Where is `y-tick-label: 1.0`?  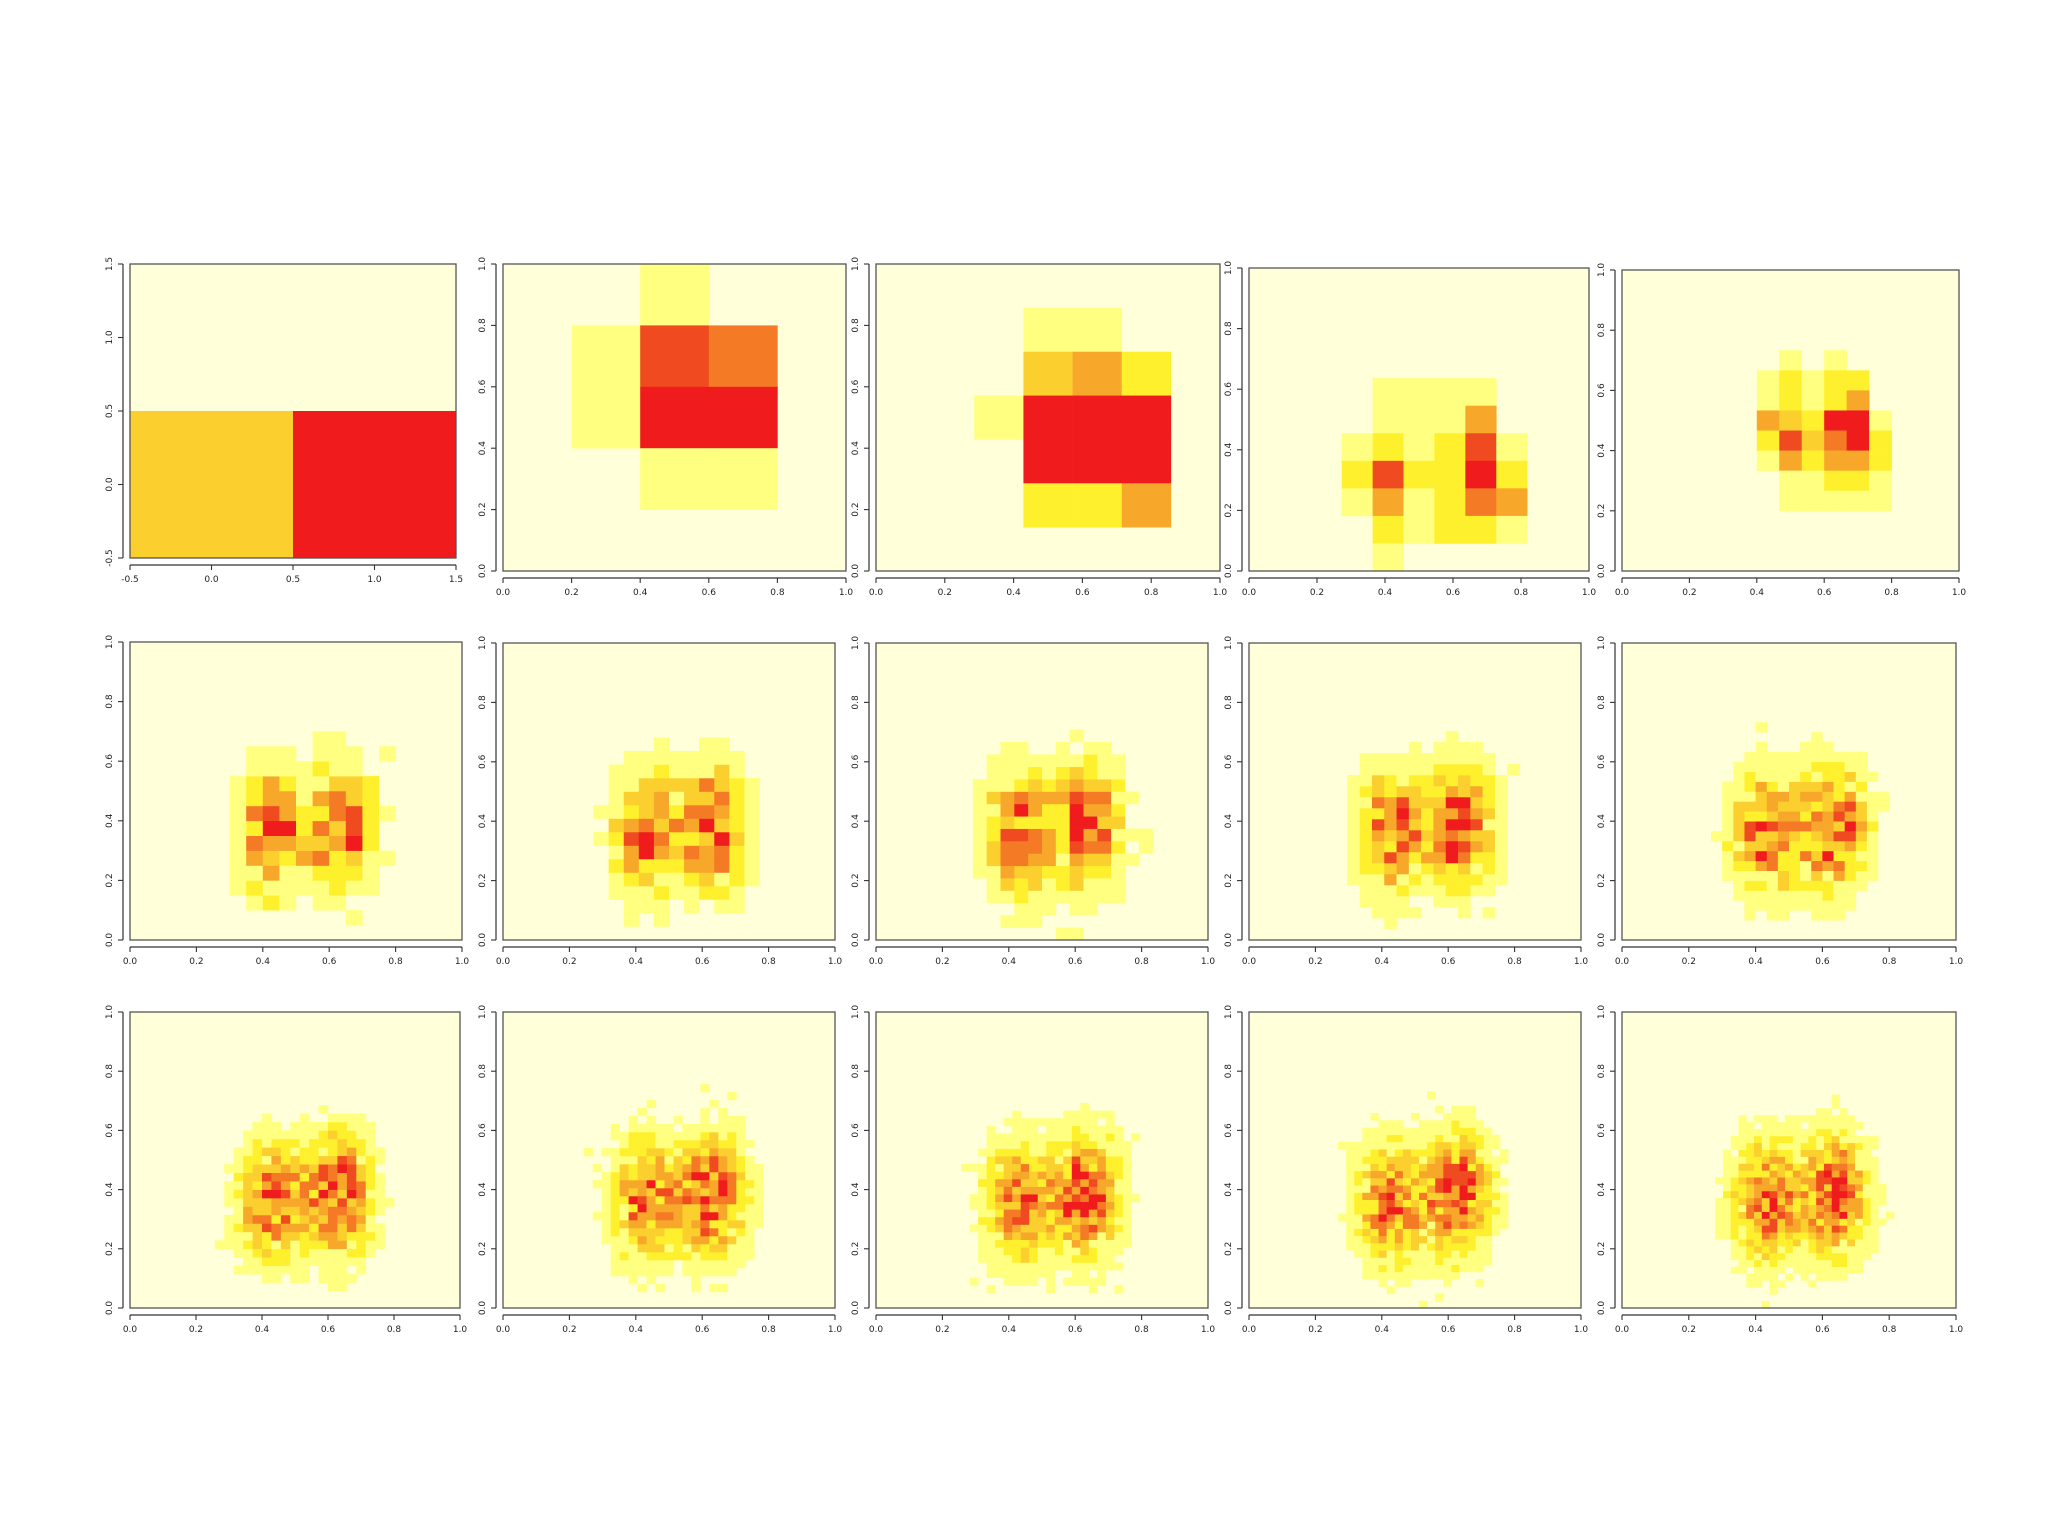 y-tick-label: 1.0 is located at coordinates (110, 1012).